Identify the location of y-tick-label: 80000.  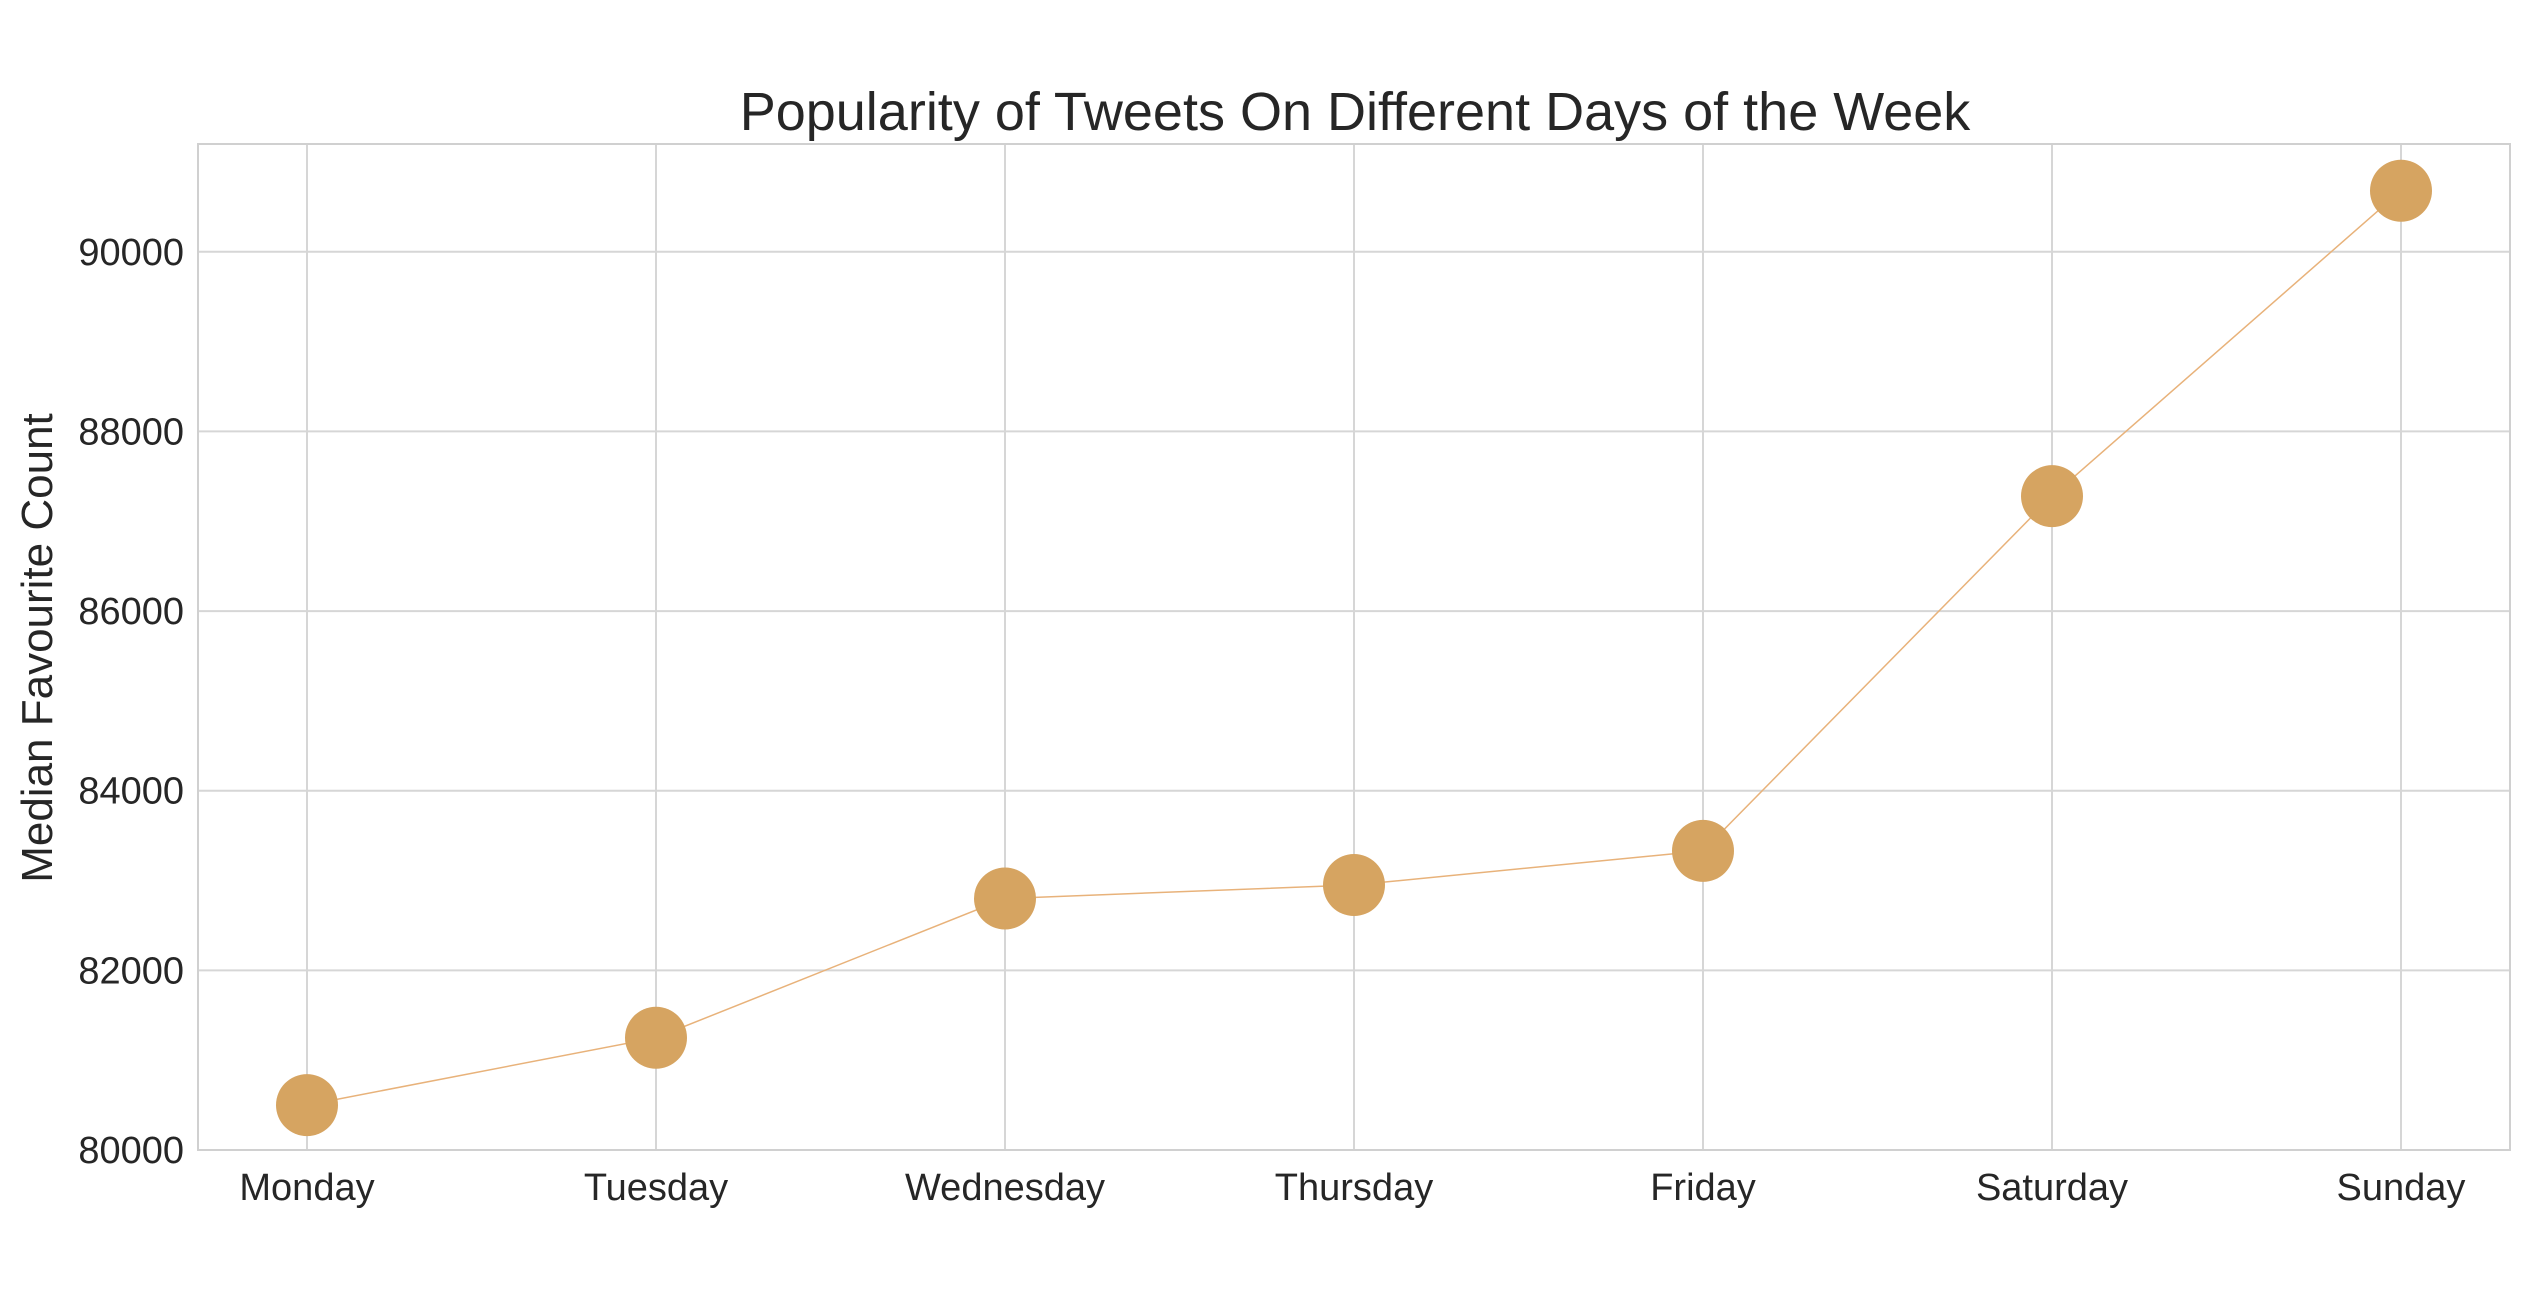
(131, 1151).